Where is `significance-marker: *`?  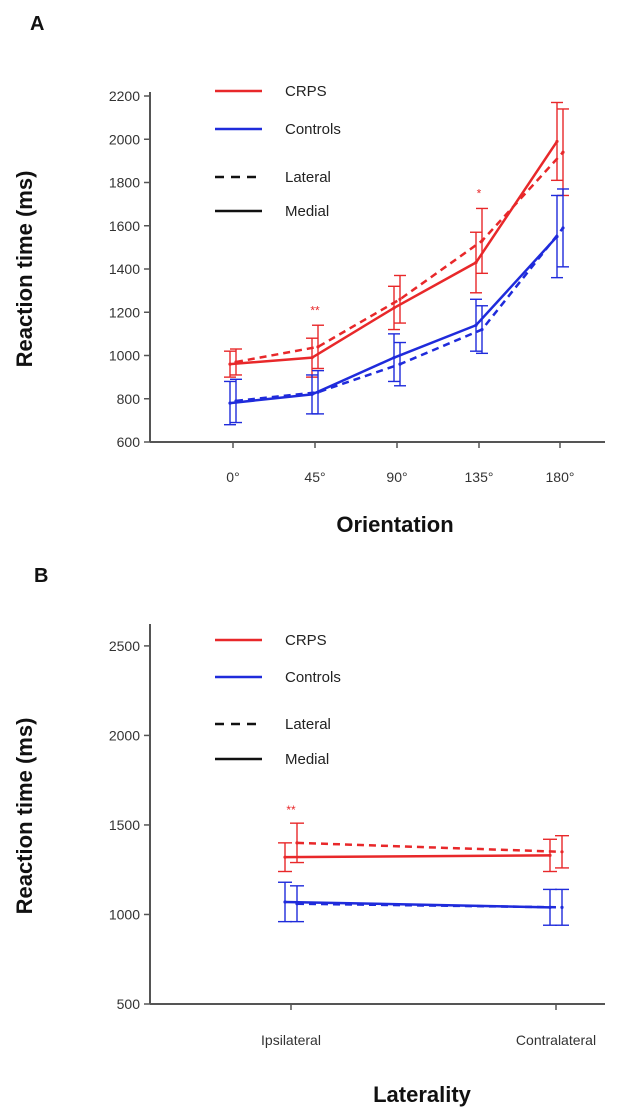 significance-marker: * is located at coordinates (479, 194).